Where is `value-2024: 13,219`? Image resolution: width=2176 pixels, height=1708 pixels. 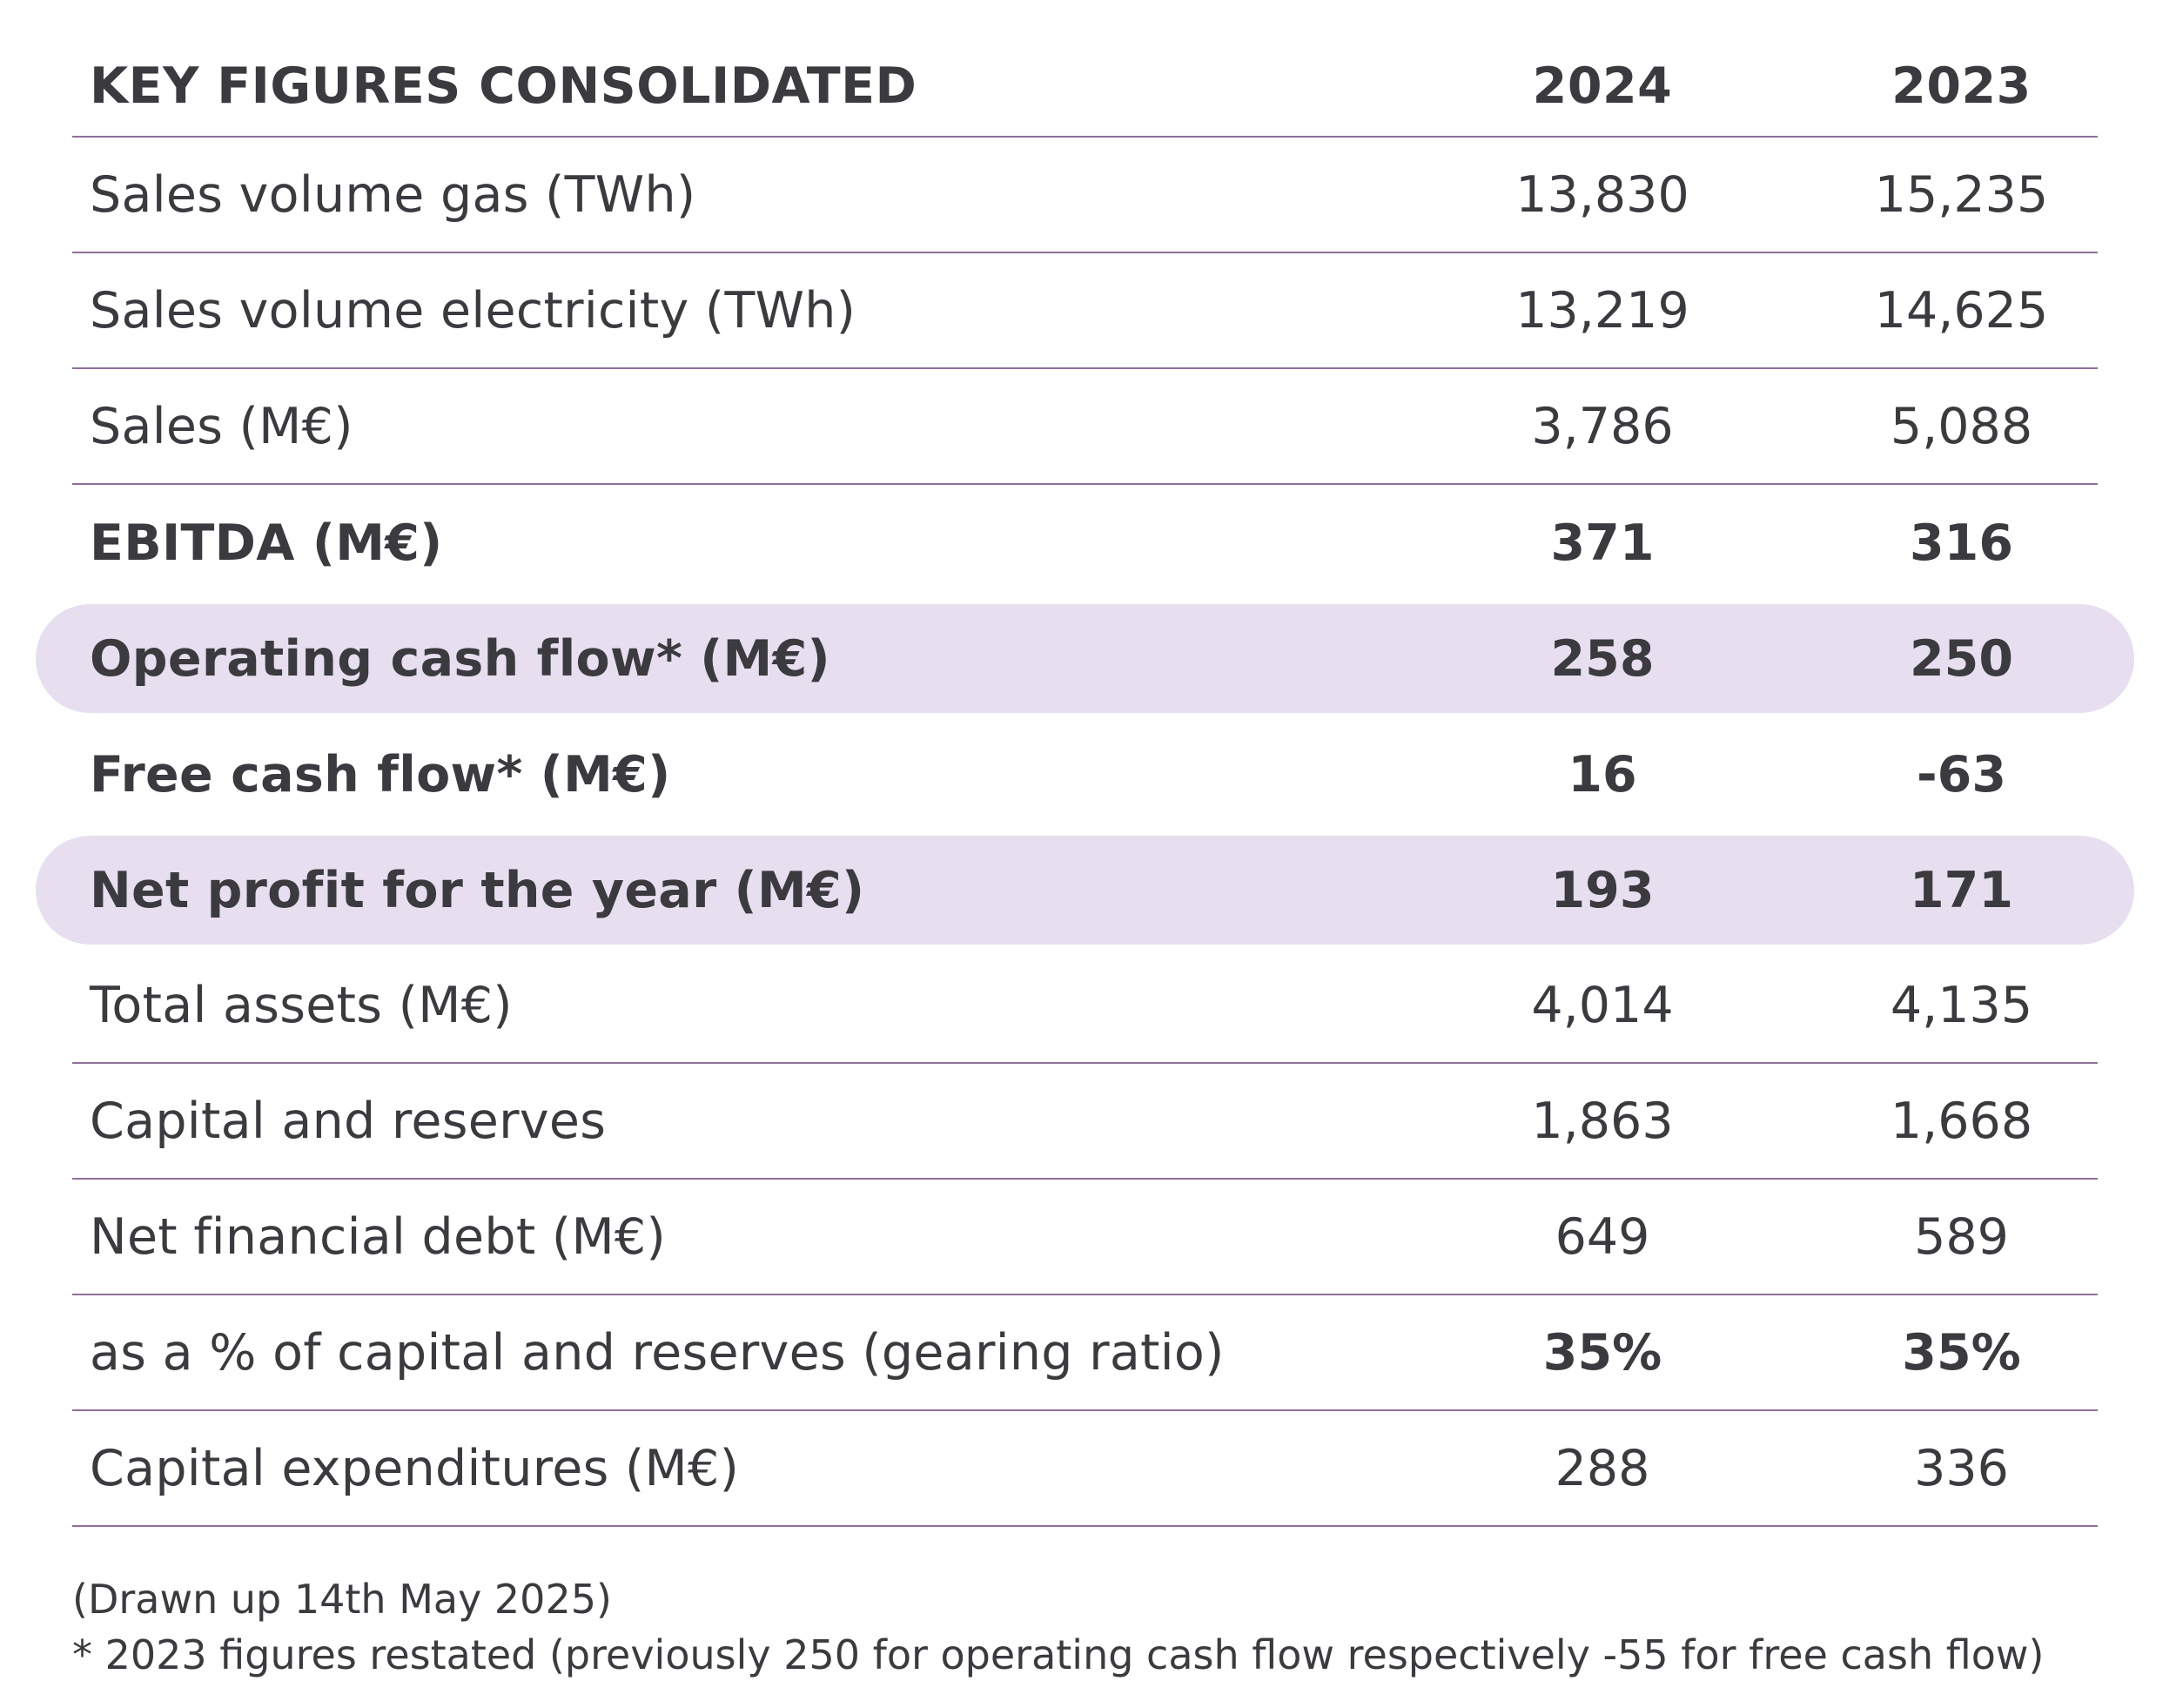 value-2024: 13,219 is located at coordinates (1602, 310).